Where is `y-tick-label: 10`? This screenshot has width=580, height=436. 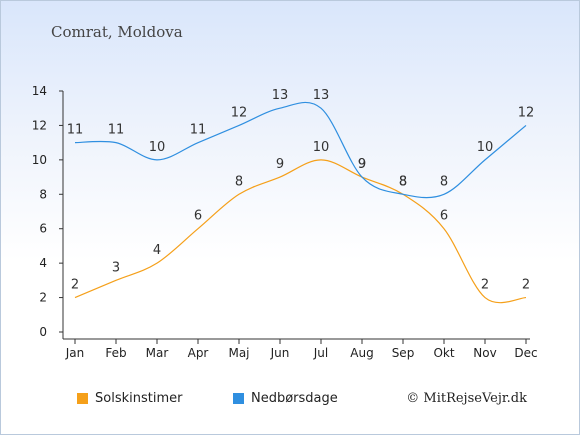 y-tick-label: 10 is located at coordinates (39, 160).